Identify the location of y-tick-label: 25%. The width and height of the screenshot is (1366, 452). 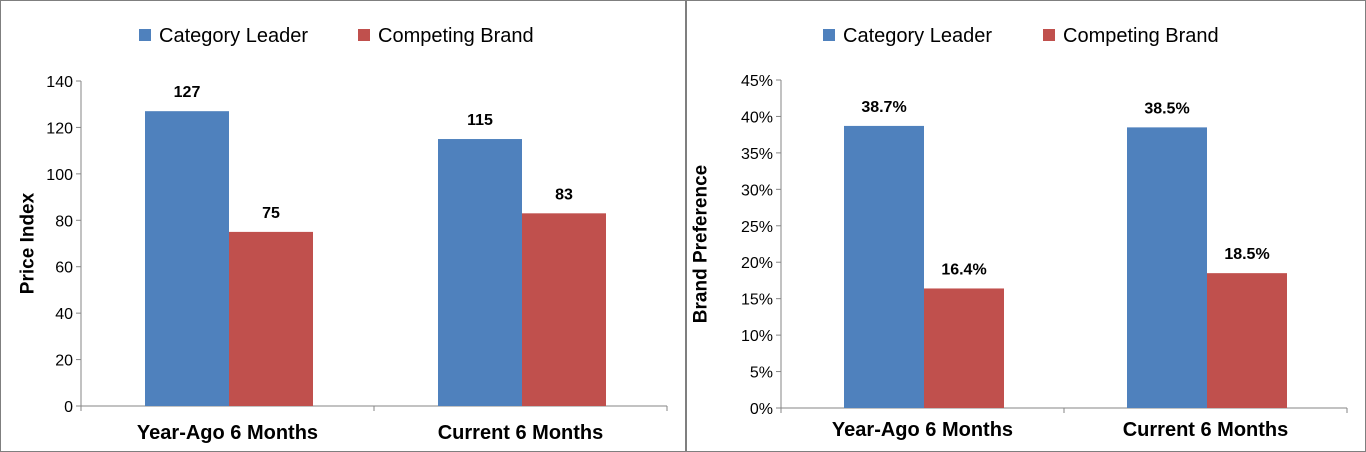
(757, 227).